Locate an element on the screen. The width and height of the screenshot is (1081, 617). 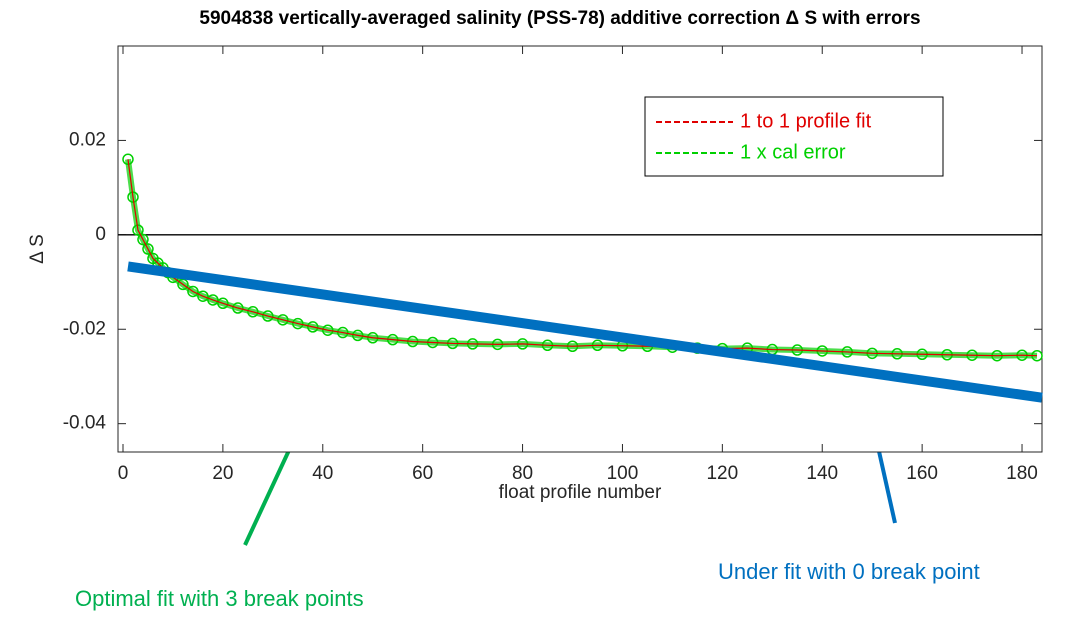
legend: 1 to 1 profile fit 1 x cal error is located at coordinates (794, 136).